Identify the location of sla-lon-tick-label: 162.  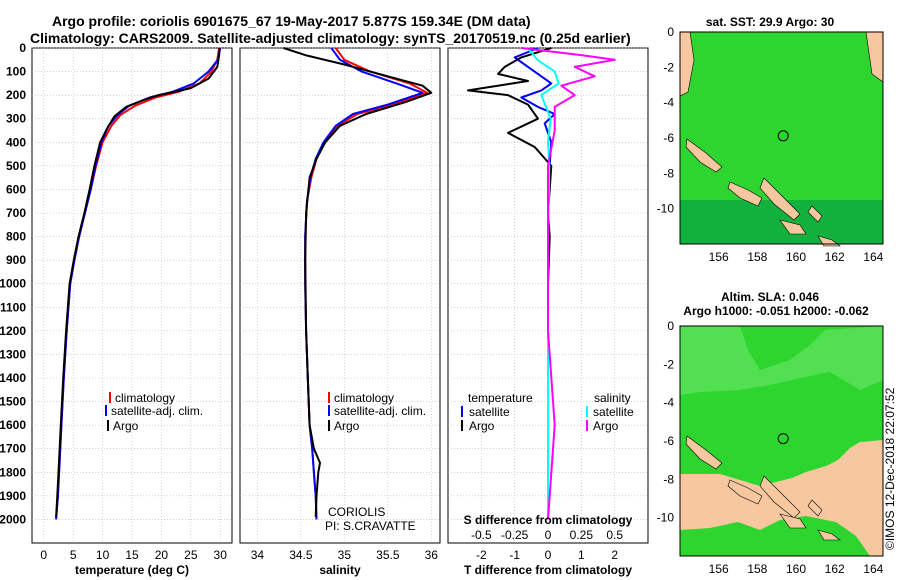
(835, 569).